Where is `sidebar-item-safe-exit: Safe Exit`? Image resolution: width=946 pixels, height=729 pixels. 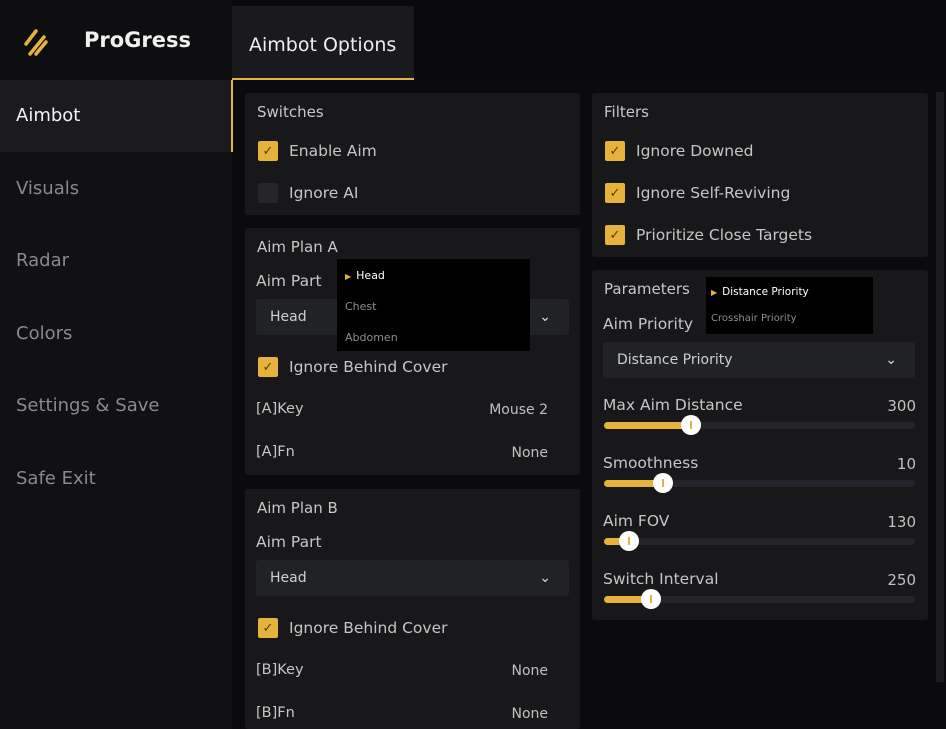
sidebar-item-safe-exit: Safe Exit is located at coordinates (56, 478).